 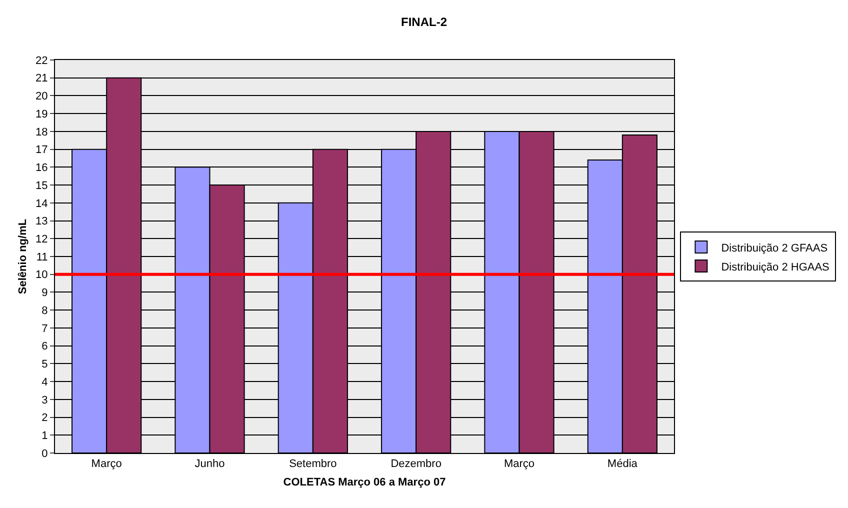 What do you see at coordinates (23, 256) in the screenshot?
I see `y-axis-title: Selênio ng/mL` at bounding box center [23, 256].